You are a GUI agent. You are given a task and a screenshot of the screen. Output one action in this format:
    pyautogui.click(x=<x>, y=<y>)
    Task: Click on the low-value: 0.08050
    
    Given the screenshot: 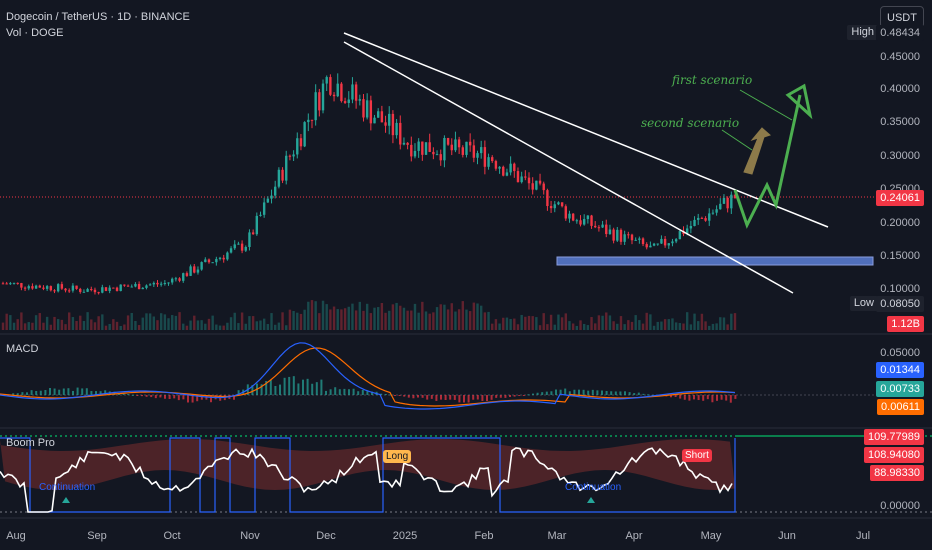 What is the action you would take?
    pyautogui.click(x=900, y=304)
    